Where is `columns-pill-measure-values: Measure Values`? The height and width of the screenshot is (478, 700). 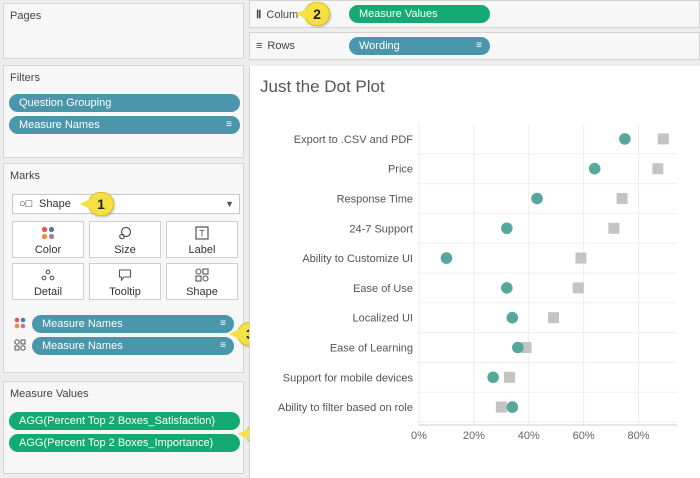 columns-pill-measure-values: Measure Values is located at coordinates (419, 14).